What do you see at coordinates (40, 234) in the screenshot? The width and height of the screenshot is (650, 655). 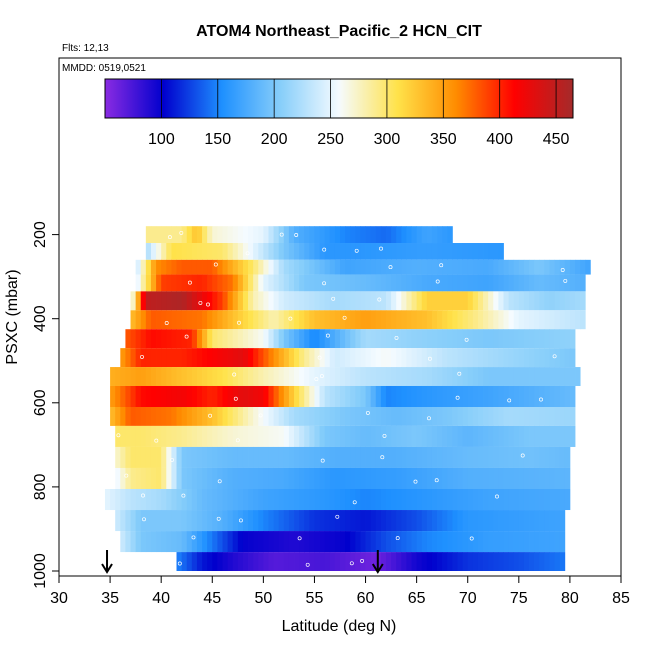 I see `y-tick-label: 200` at bounding box center [40, 234].